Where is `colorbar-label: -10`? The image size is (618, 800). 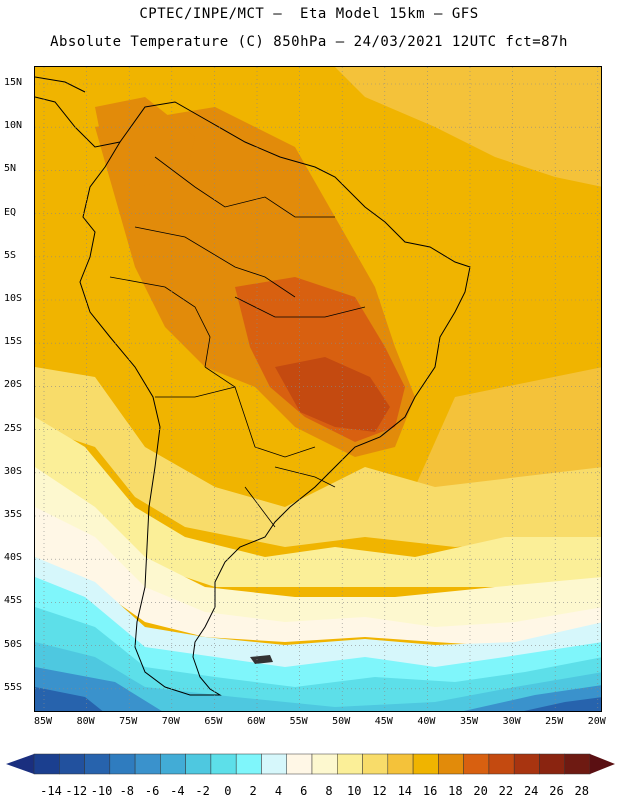
colorbar-label: -10 is located at coordinates (101, 791).